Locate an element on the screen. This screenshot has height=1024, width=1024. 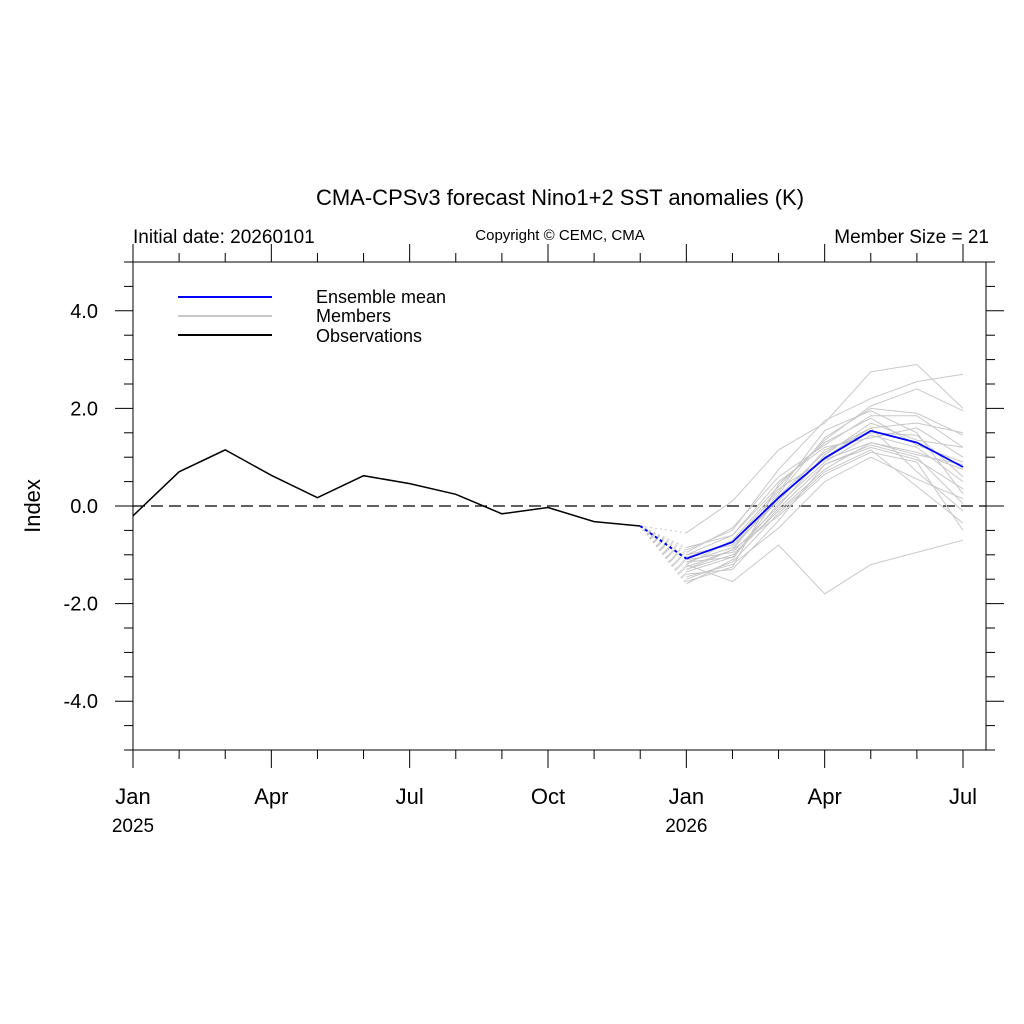
x-year-label: 2025 is located at coordinates (133, 826).